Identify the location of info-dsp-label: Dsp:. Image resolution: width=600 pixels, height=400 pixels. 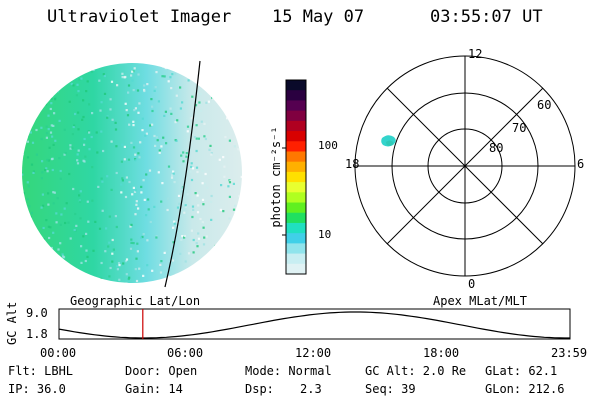
(259, 389).